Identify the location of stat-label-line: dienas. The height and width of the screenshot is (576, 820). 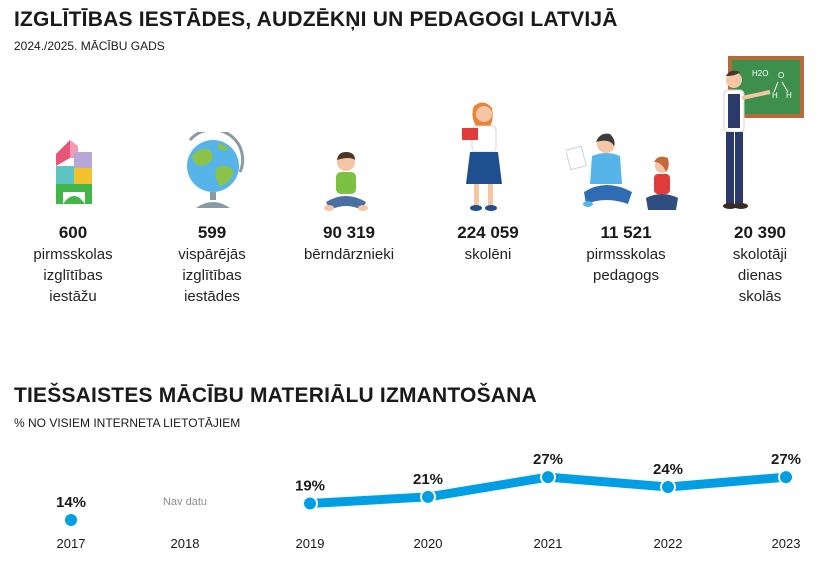
(760, 275).